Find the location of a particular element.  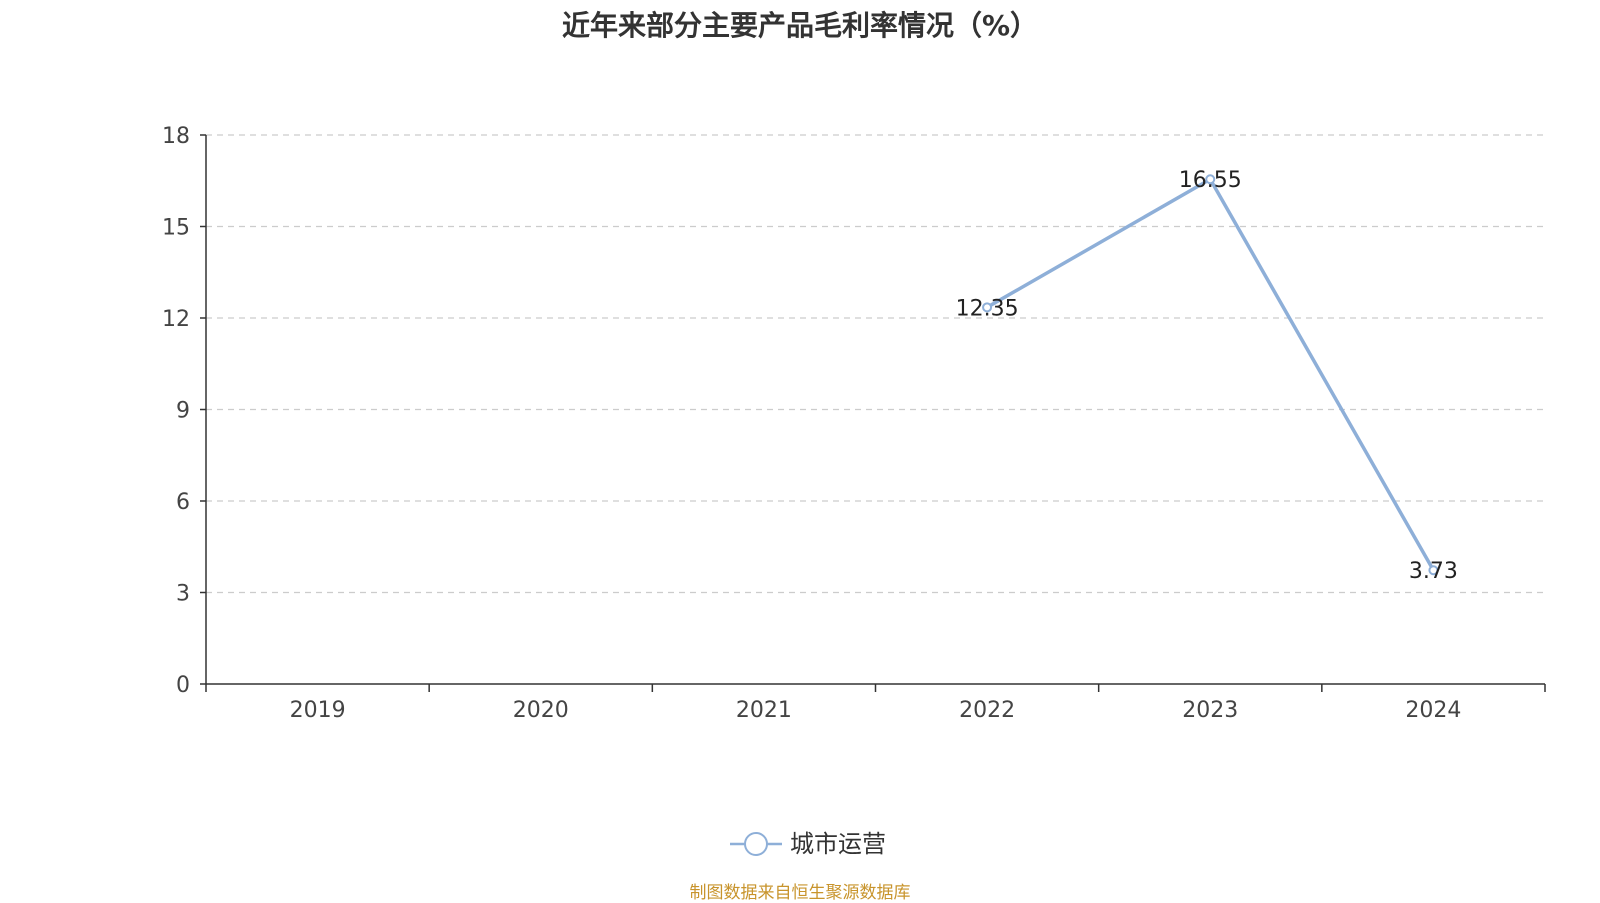

x-tick-label: 2021 is located at coordinates (764, 710).